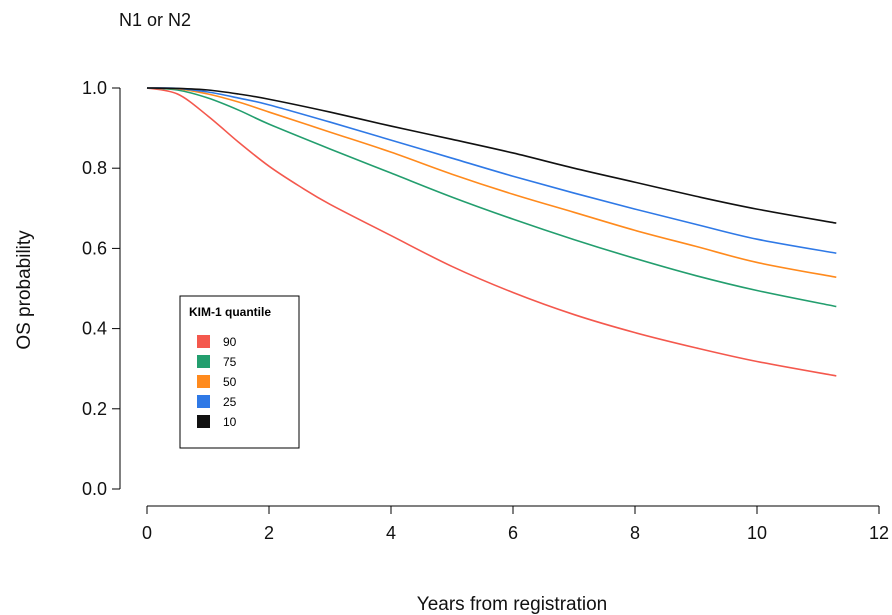 This screenshot has height=615, width=892. I want to click on legend-title: KIM-1 quantile, so click(230, 312).